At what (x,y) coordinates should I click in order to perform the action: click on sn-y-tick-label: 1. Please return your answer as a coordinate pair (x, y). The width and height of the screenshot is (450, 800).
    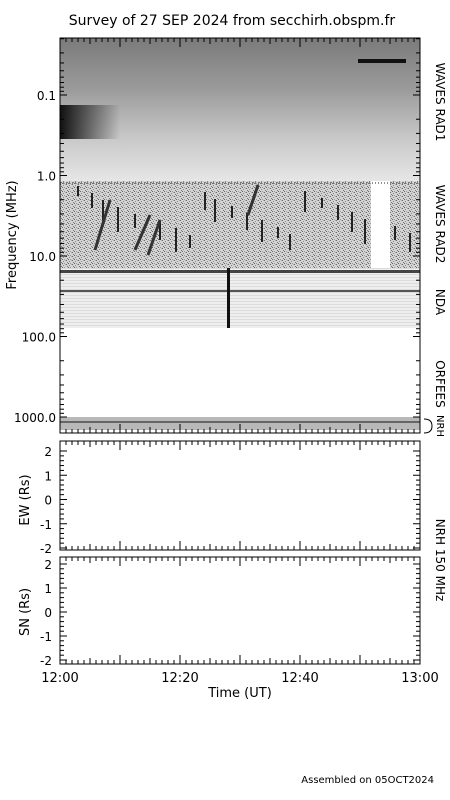
    Looking at the image, I should click on (48, 589).